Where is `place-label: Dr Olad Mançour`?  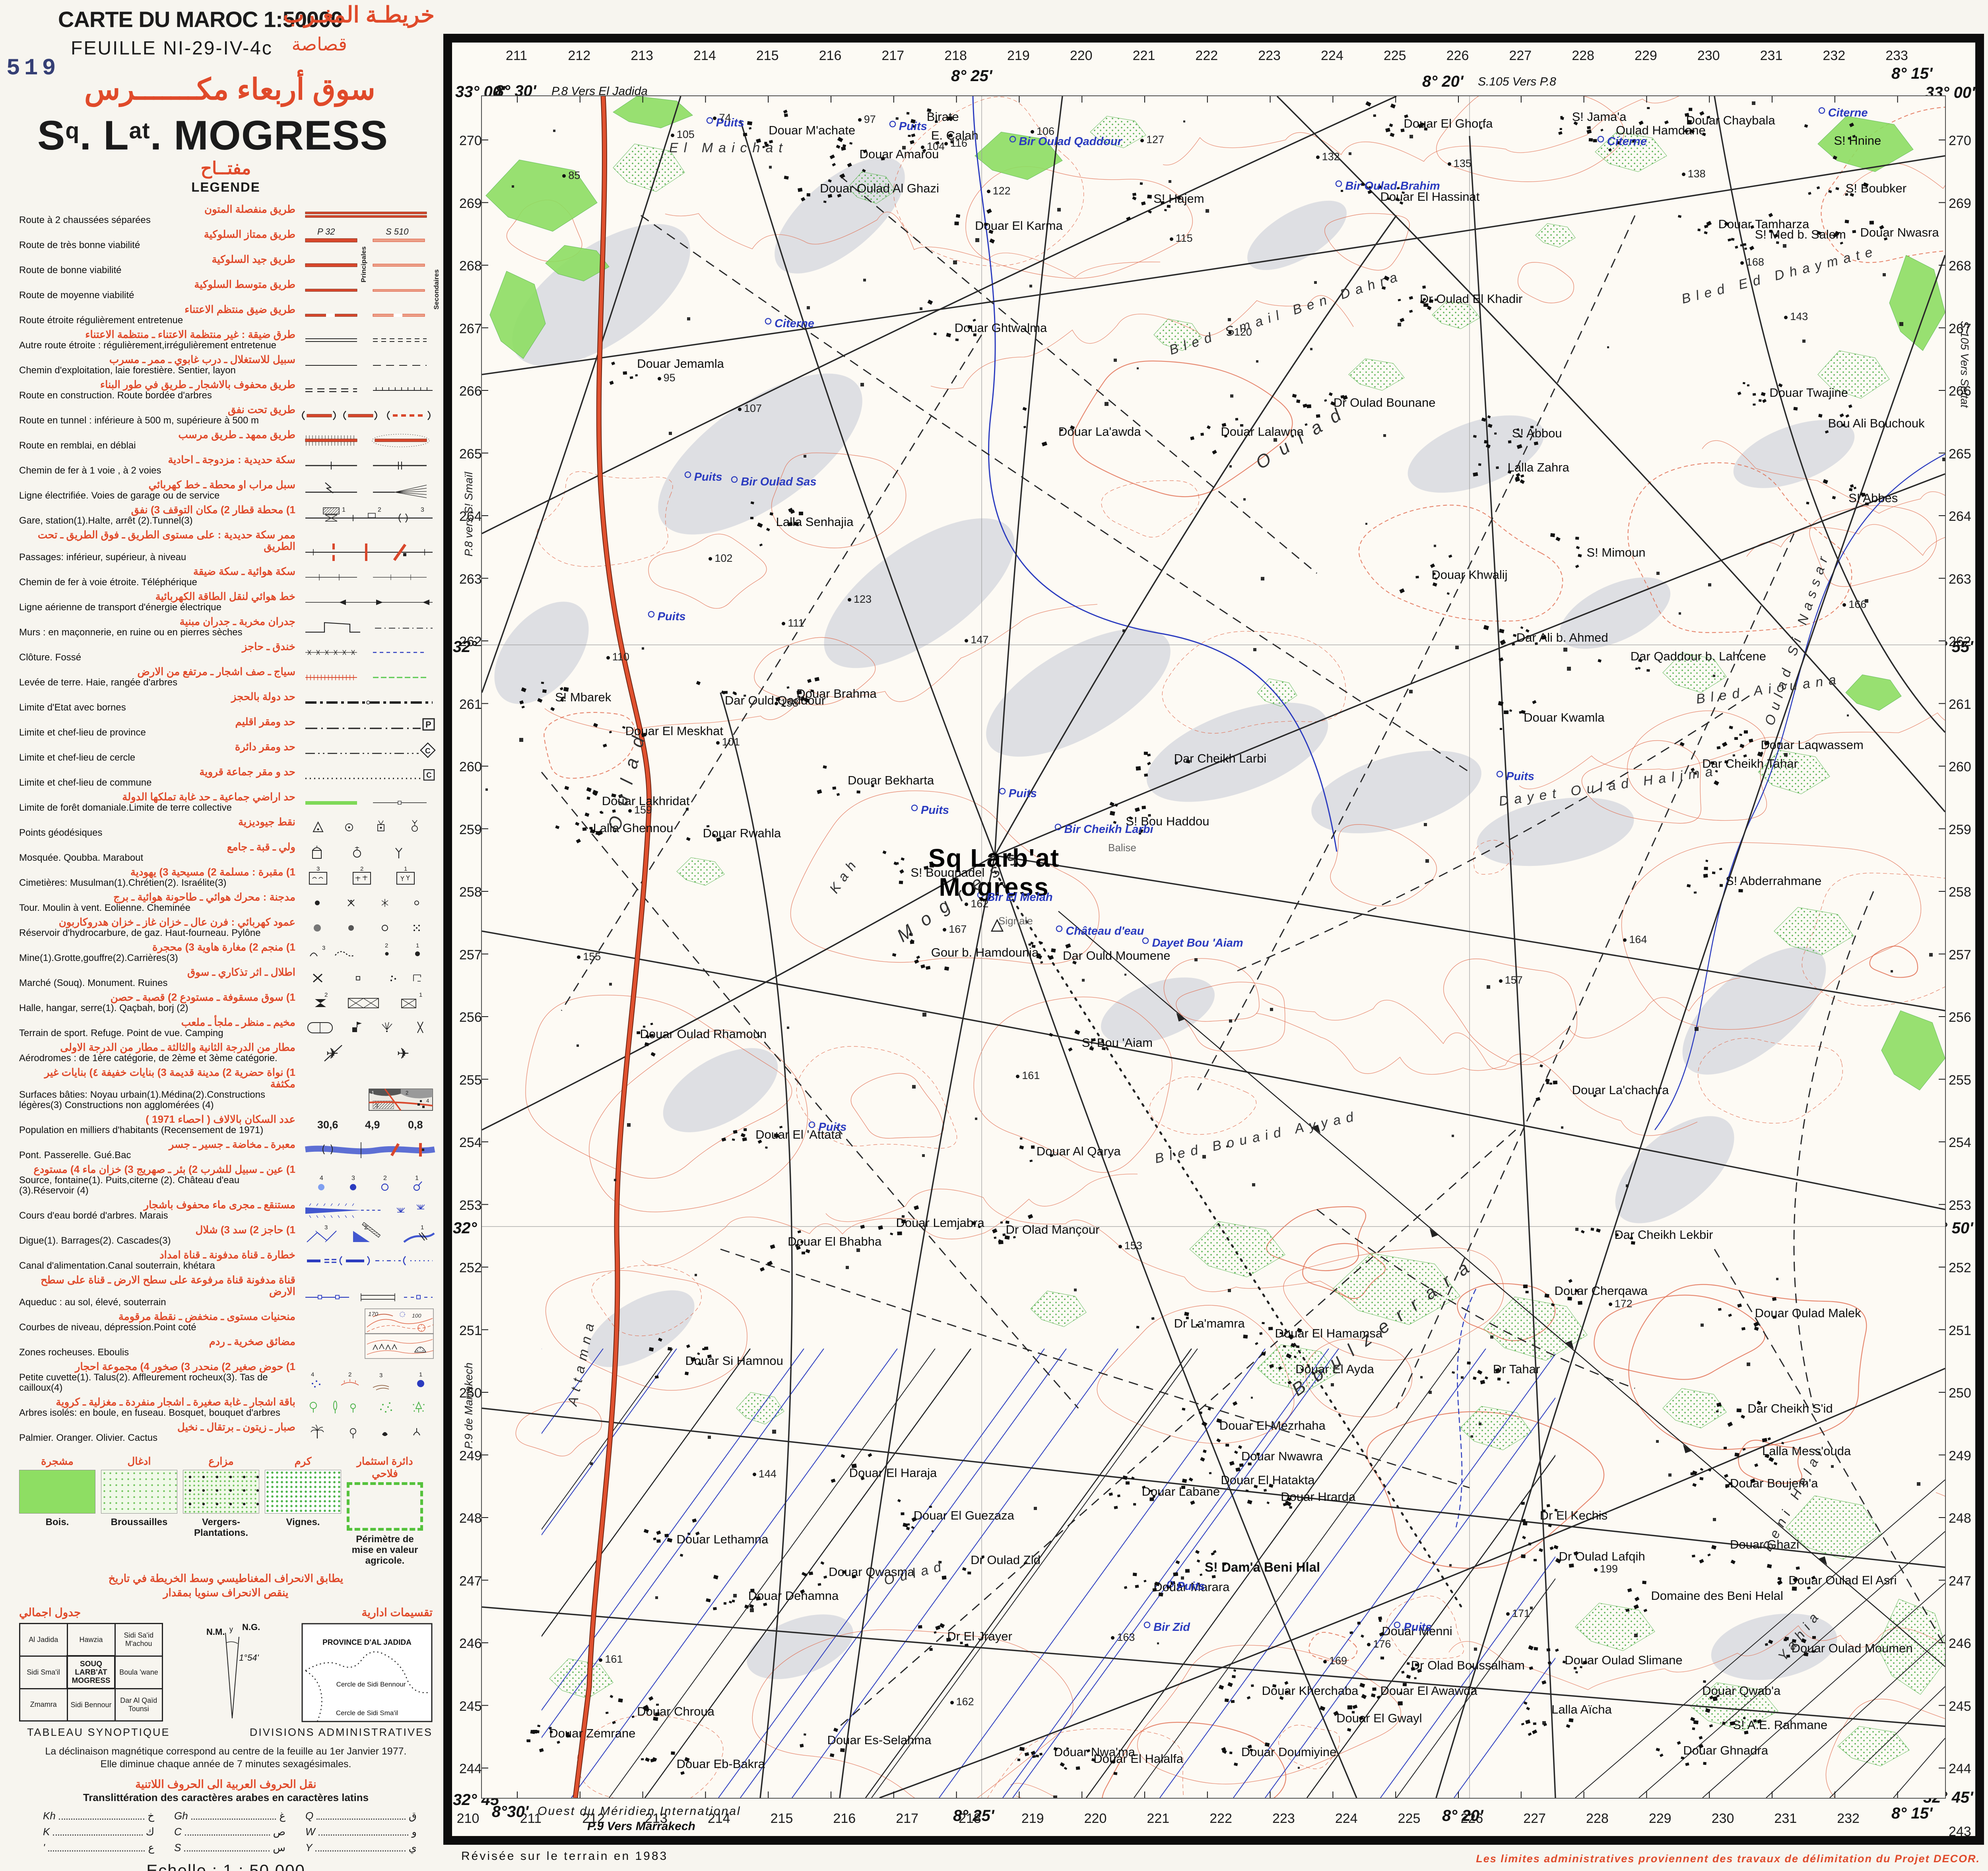
place-label: Dr Olad Mançour is located at coordinates (1053, 1230).